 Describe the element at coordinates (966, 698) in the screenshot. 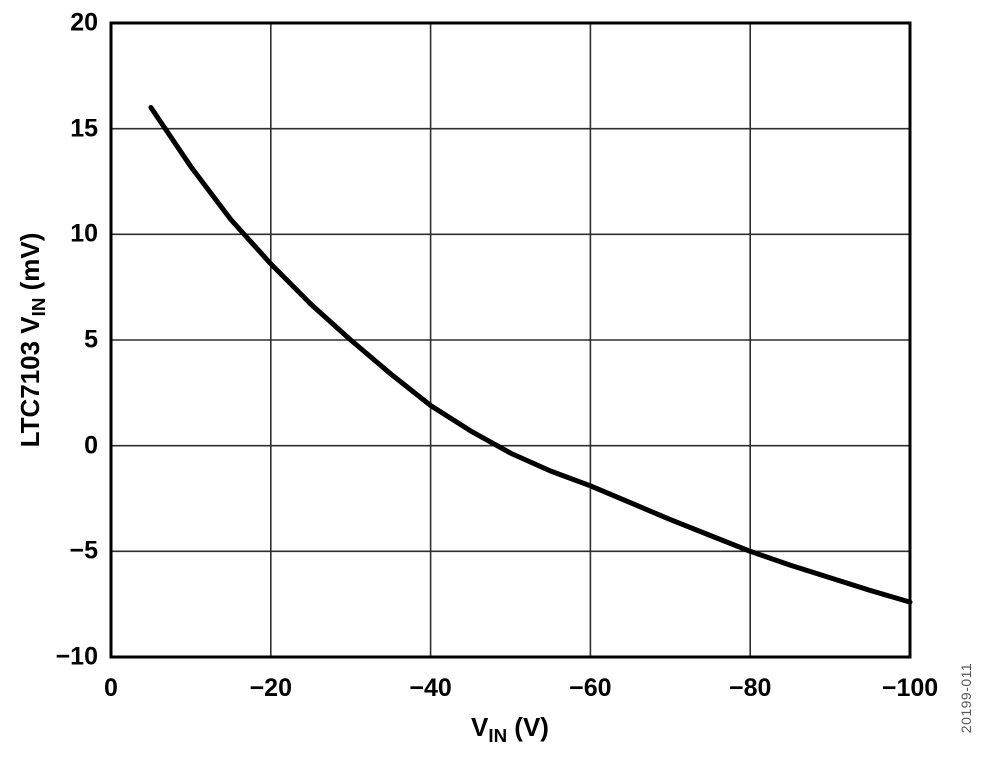

I see `figure-number-watermark: 20199-011` at that location.